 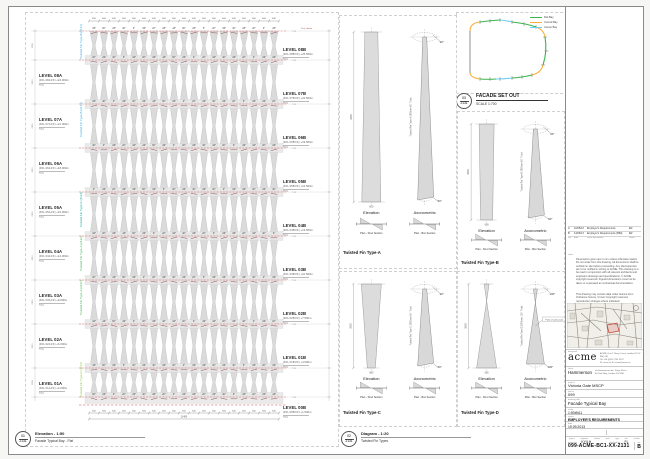 I want to click on svg-text: 11400, so click(x=184, y=417).